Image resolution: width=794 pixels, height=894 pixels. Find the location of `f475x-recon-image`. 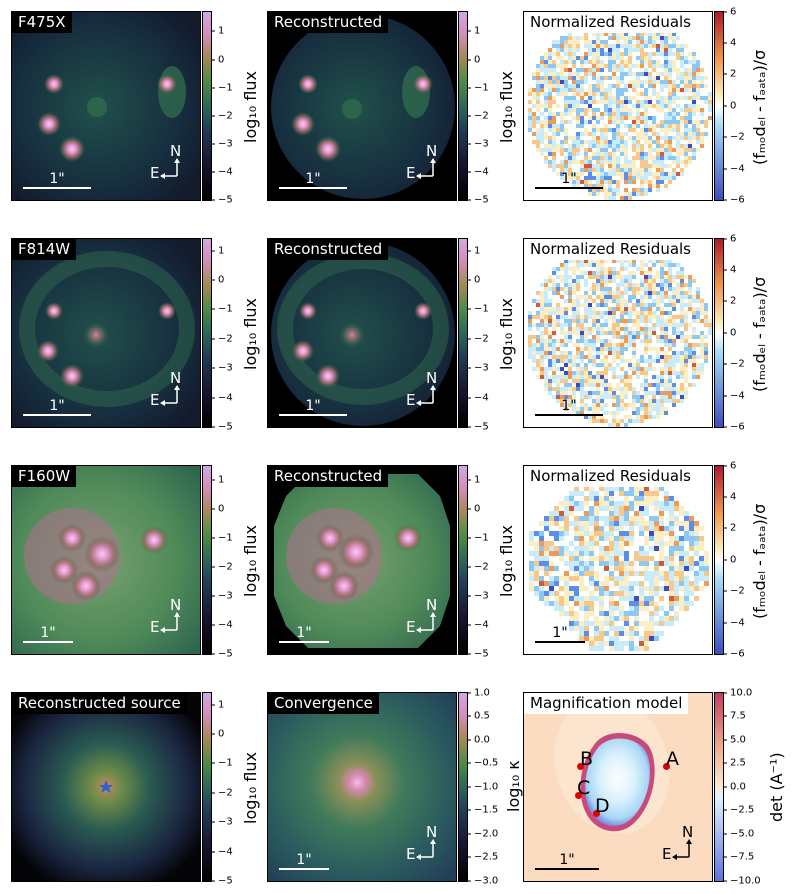

f475x-recon-image is located at coordinates (362, 106).